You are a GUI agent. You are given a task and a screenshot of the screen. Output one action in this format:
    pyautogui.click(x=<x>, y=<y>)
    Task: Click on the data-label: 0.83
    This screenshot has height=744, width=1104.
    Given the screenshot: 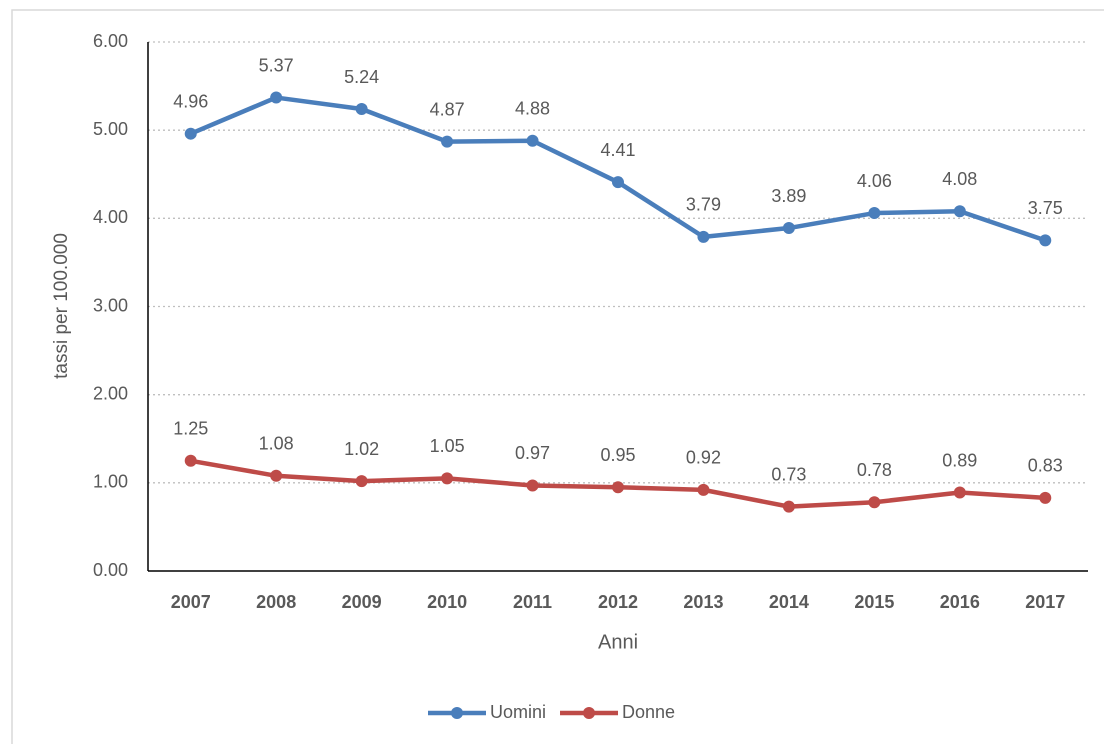 What is the action you would take?
    pyautogui.click(x=1045, y=466)
    